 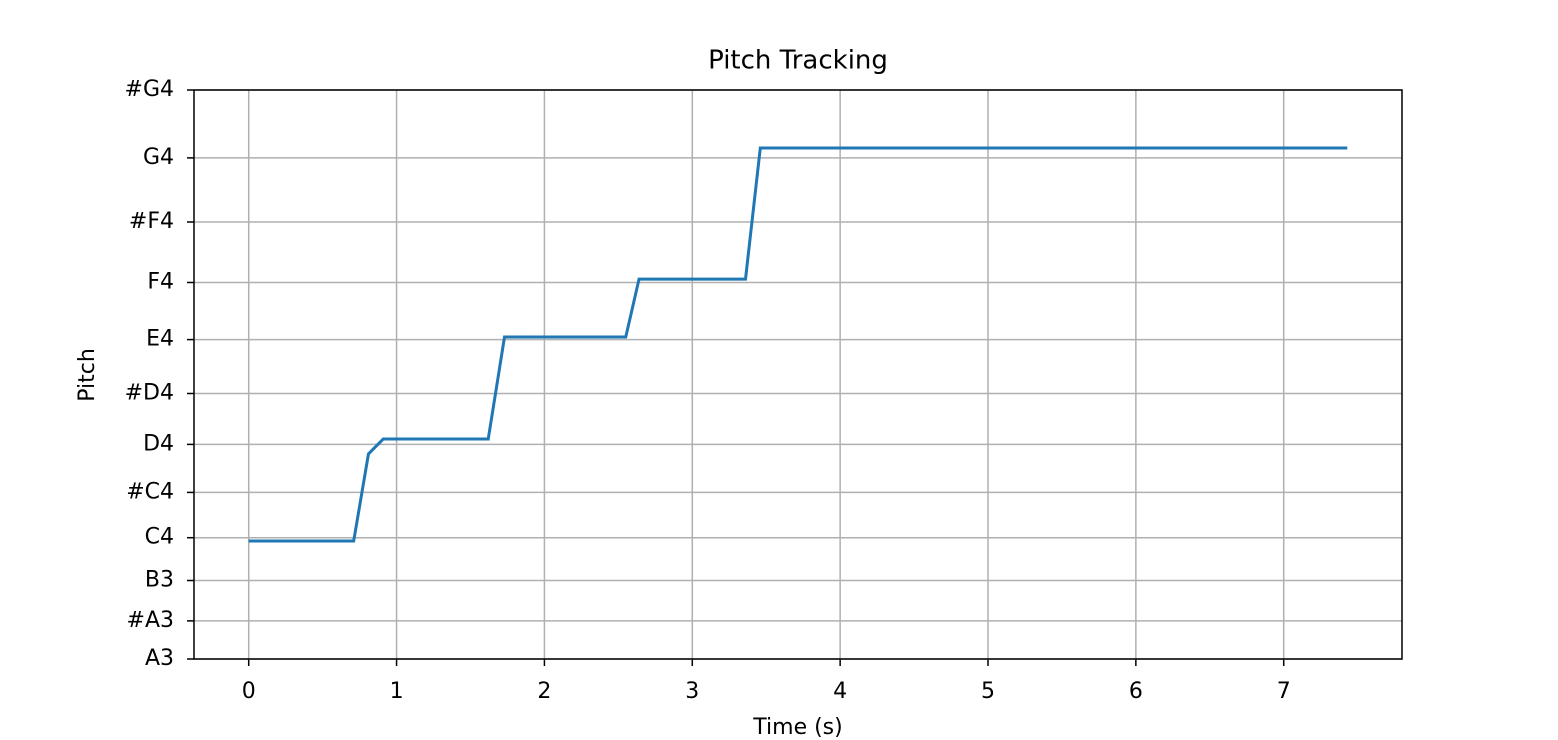 I want to click on x-tick-label: 6, so click(x=1136, y=691).